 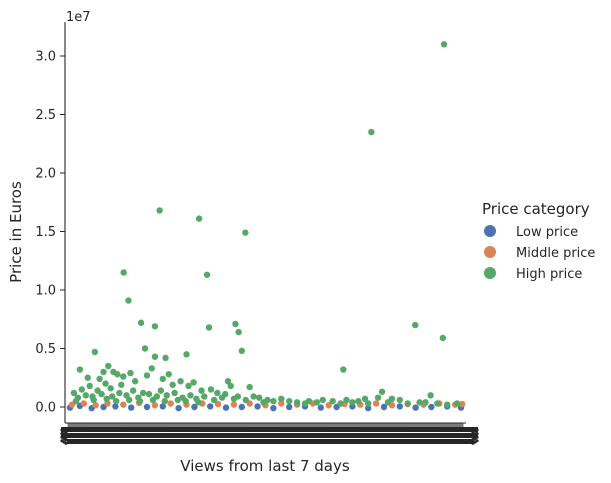 What do you see at coordinates (78, 17) in the screenshot?
I see `y-offset-label: 1e7` at bounding box center [78, 17].